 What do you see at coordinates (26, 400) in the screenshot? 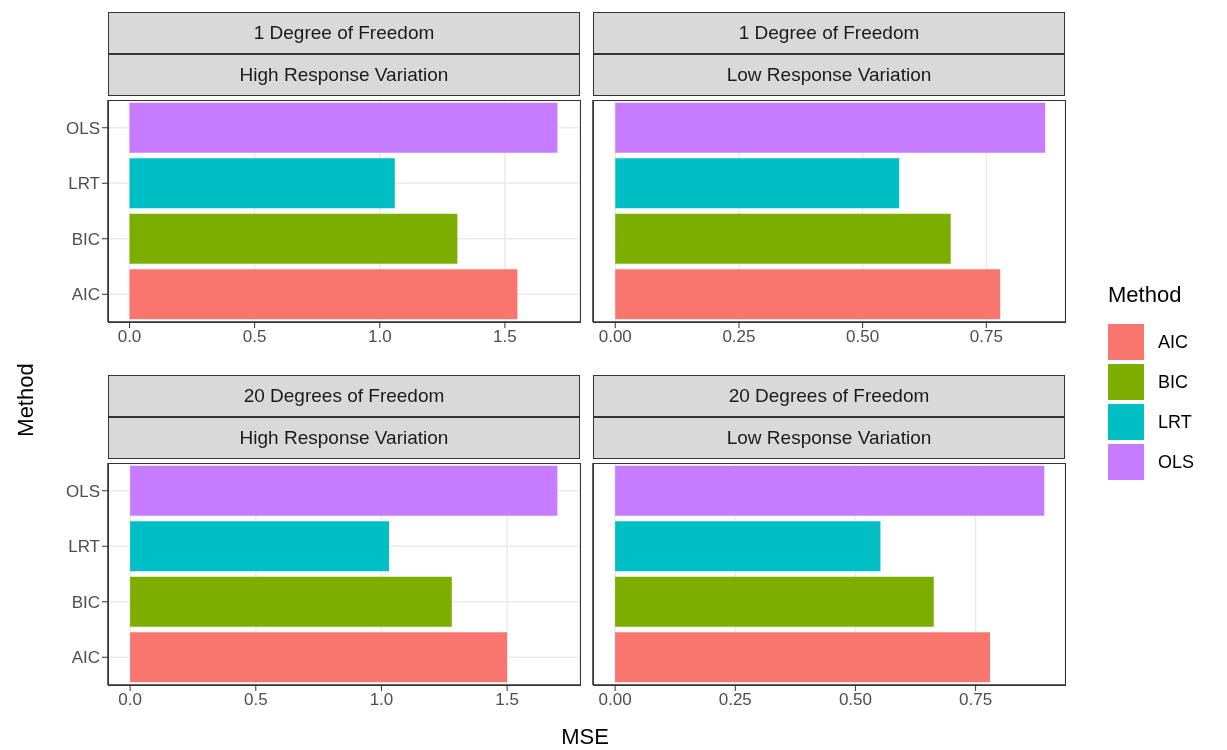
I see `y-axis-title: Method` at bounding box center [26, 400].